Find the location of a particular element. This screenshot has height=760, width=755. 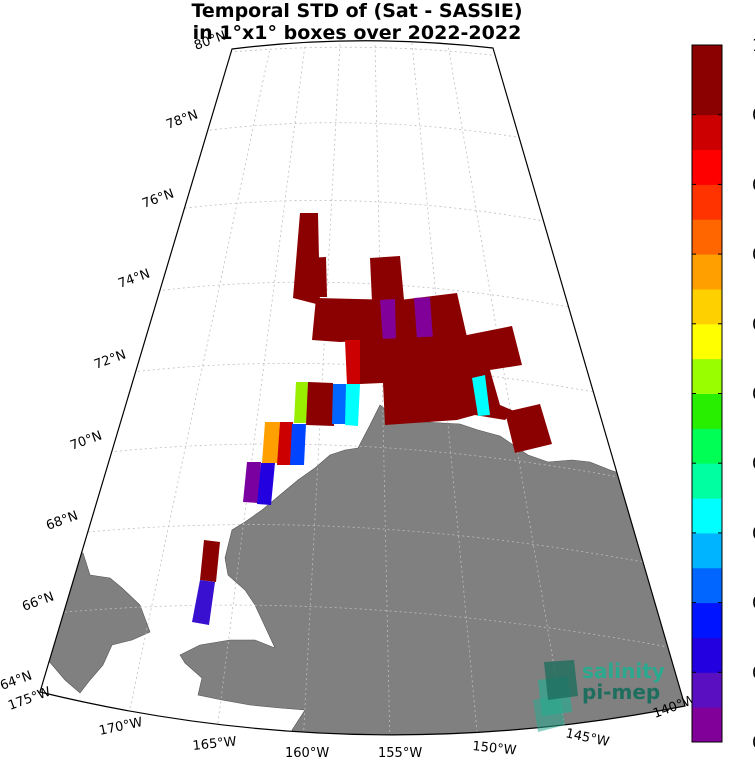

colorbar-tick-label: 0.4 is located at coordinates (753, 464).